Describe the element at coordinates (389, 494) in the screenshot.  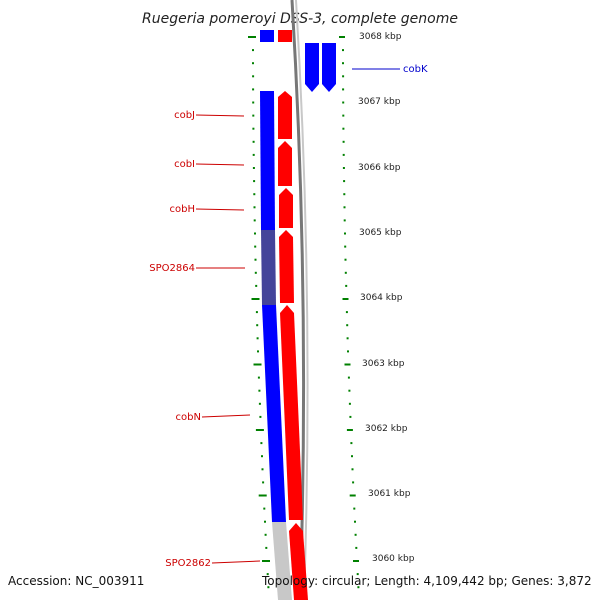
I see `scale-label: 3061 kbp` at that location.